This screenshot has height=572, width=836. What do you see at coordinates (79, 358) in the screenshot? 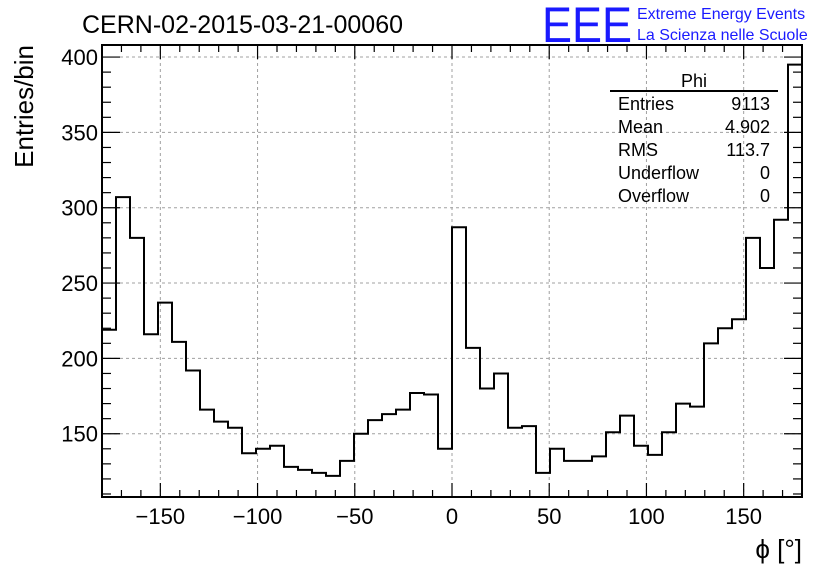
I see `y-tick-label: 200` at bounding box center [79, 358].